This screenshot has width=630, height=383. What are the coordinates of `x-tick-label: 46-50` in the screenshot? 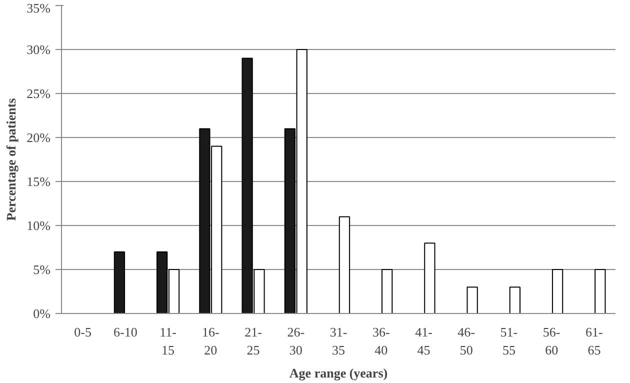 It's located at (467, 341).